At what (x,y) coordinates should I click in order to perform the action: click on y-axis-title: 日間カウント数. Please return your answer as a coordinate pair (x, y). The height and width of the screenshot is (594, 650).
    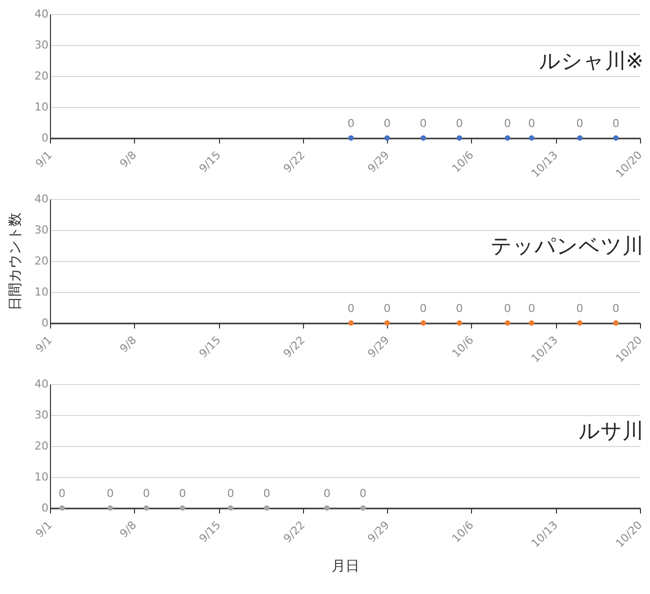
    Looking at the image, I should click on (16, 261).